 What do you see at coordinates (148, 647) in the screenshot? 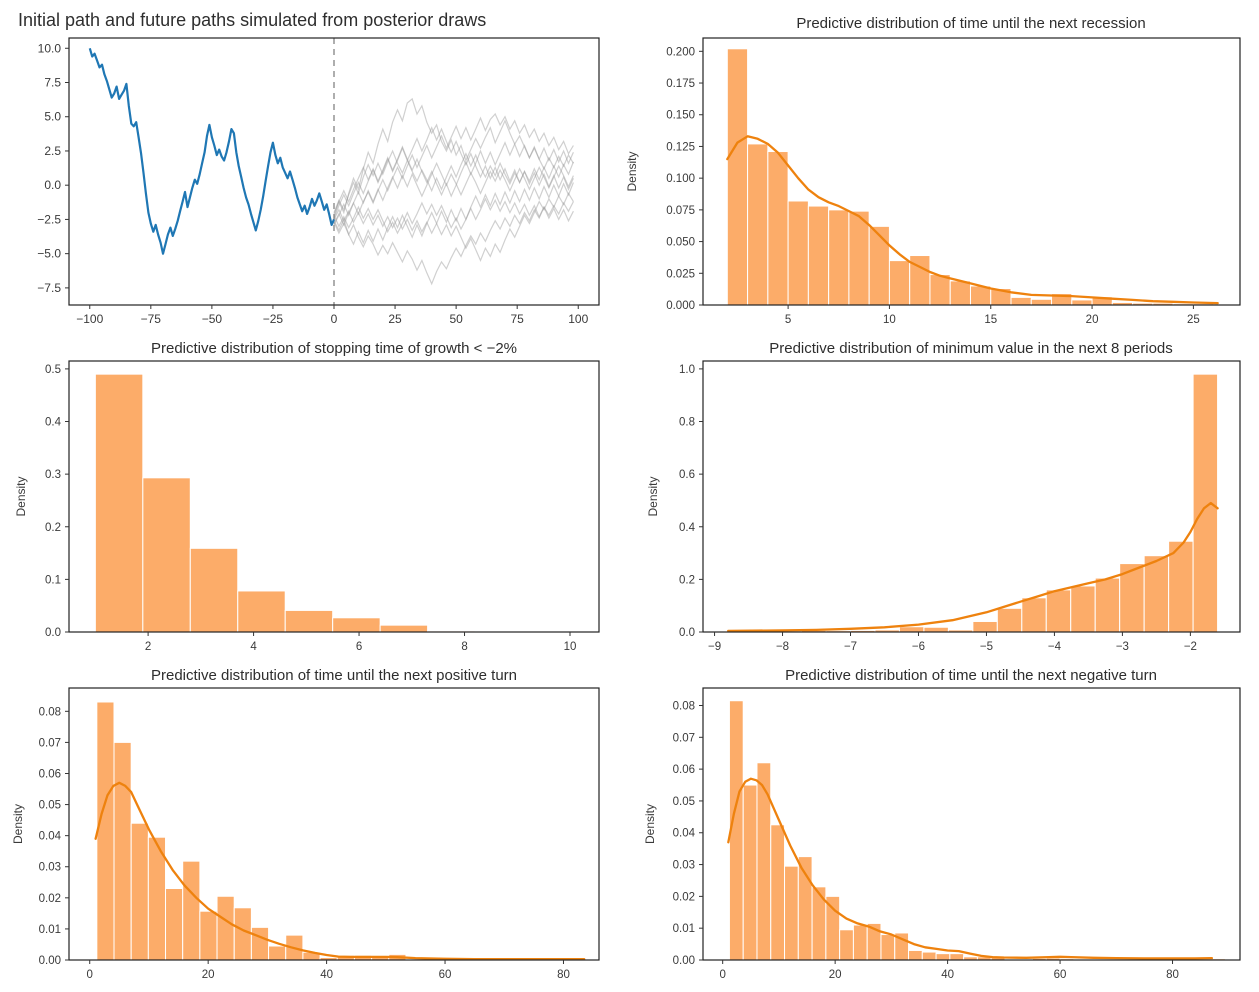
I see `x-tick-label: 2` at bounding box center [148, 647].